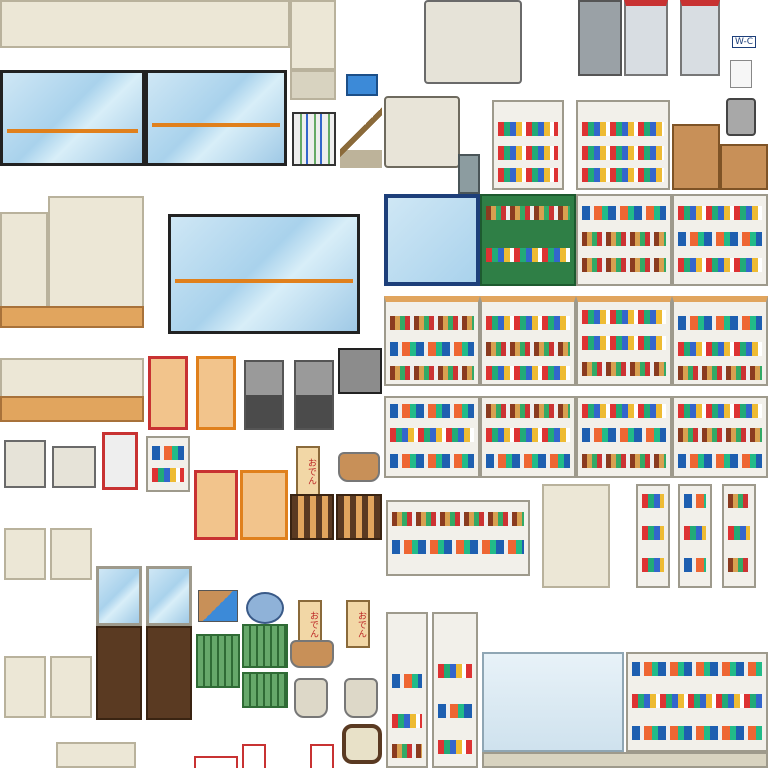 The width and height of the screenshot is (768, 768). I want to click on counter-top-icon, so click(145, 24).